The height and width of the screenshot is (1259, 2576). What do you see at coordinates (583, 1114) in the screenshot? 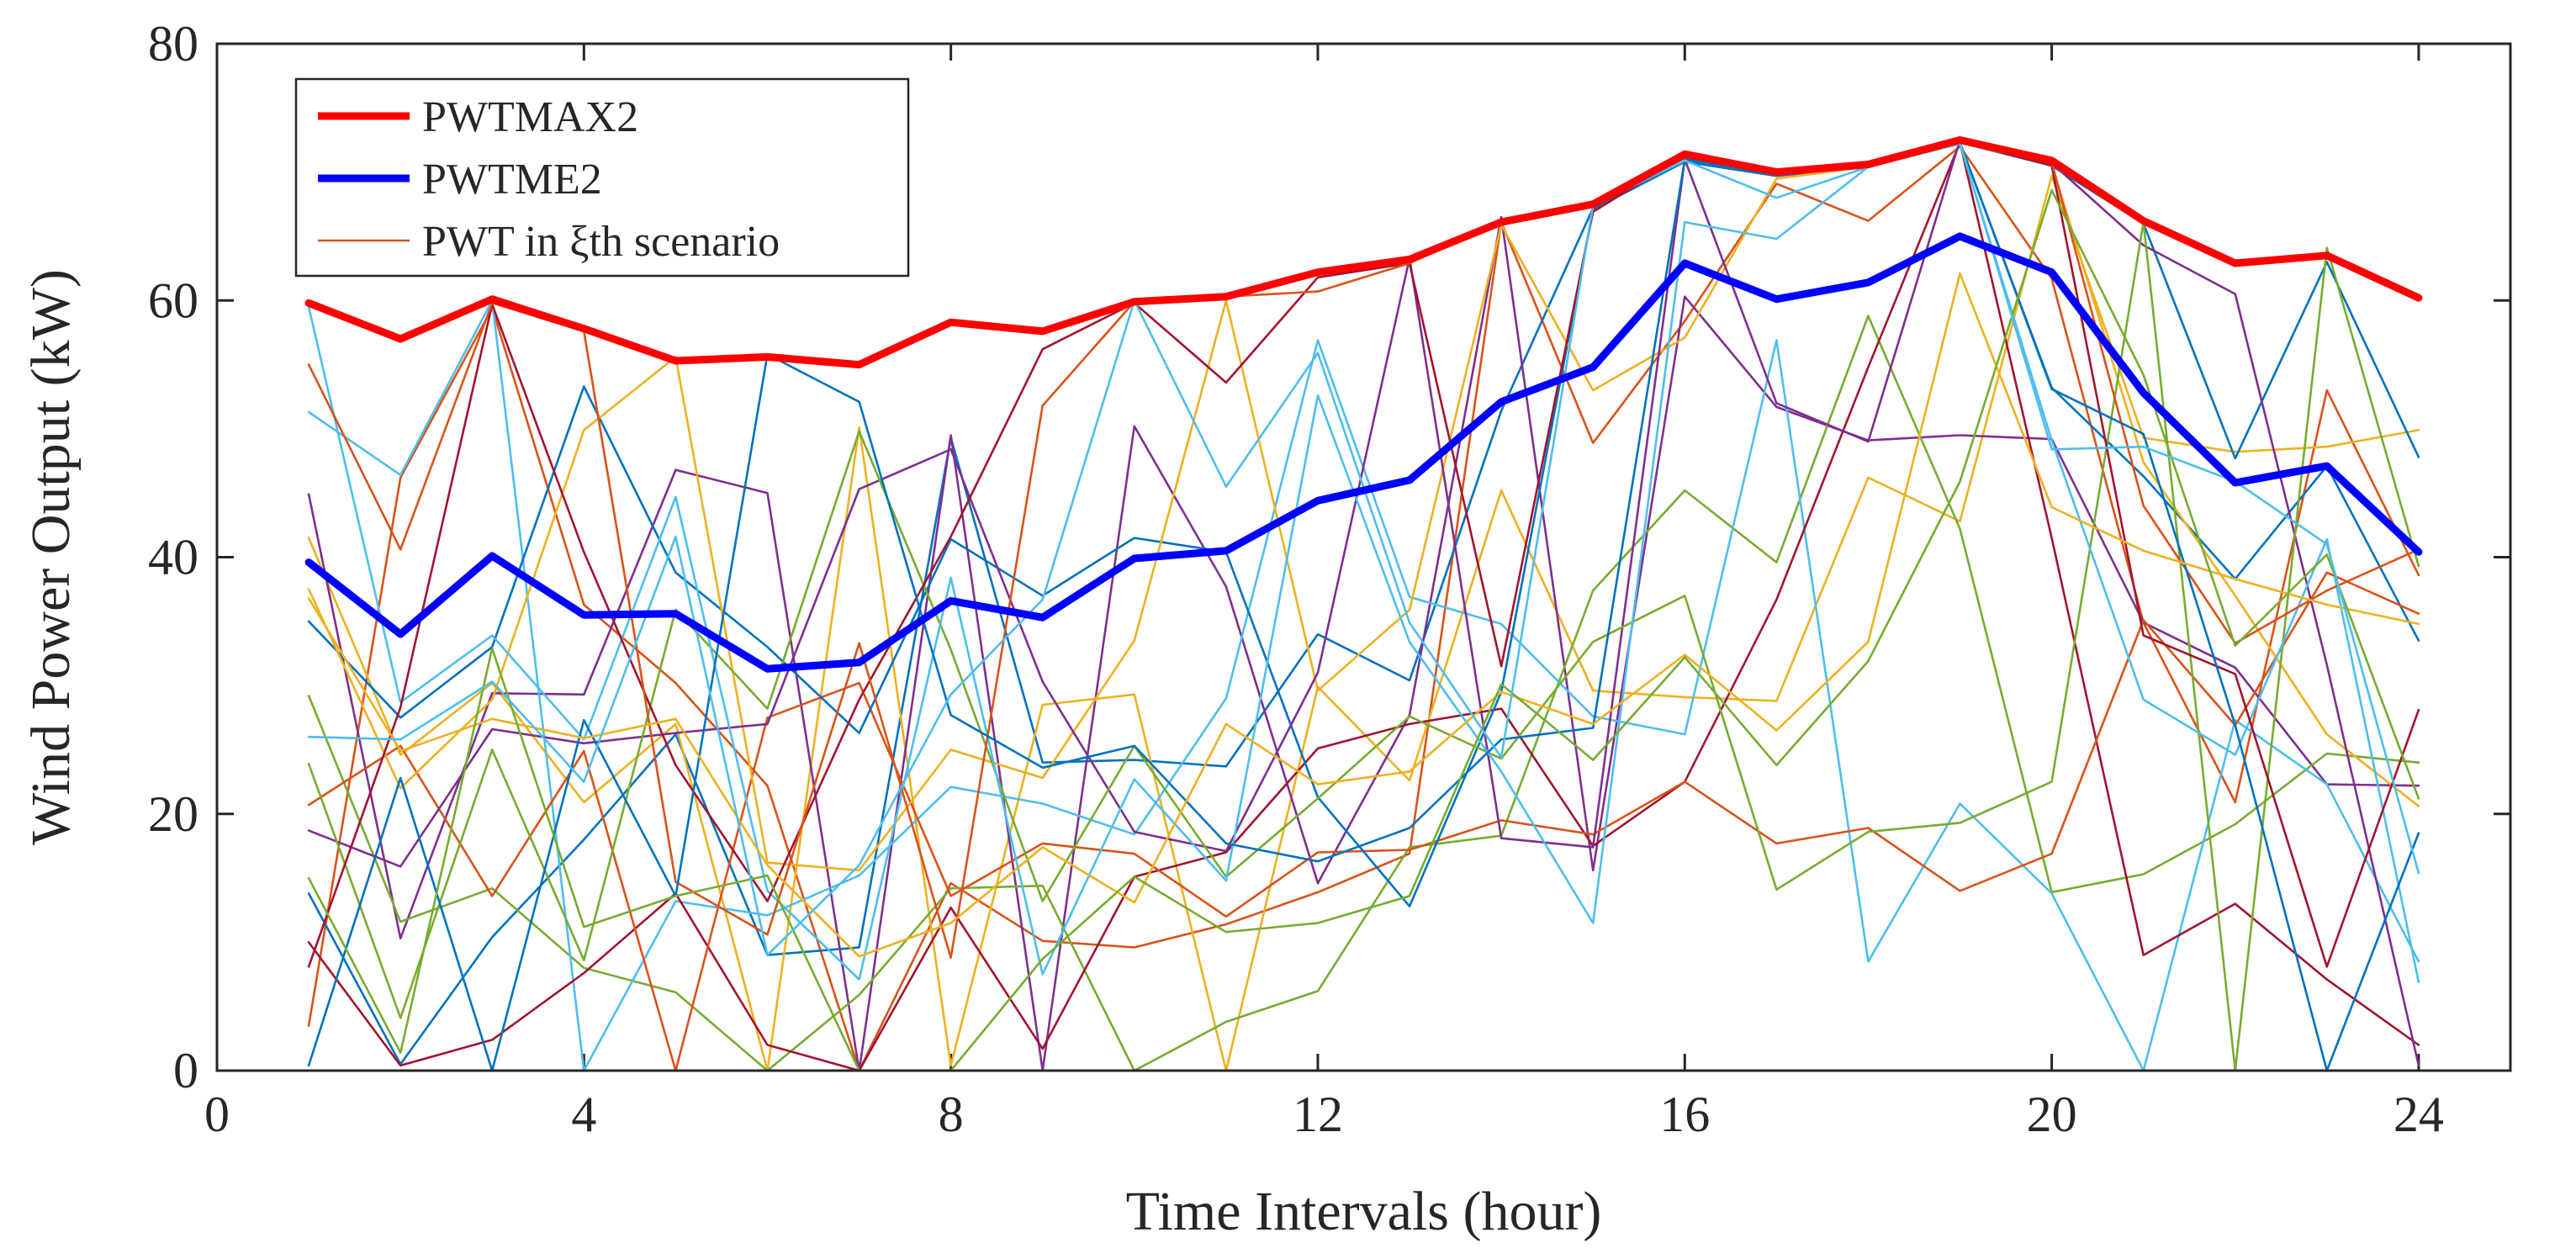
I see `x-tick-label: 4` at bounding box center [583, 1114].